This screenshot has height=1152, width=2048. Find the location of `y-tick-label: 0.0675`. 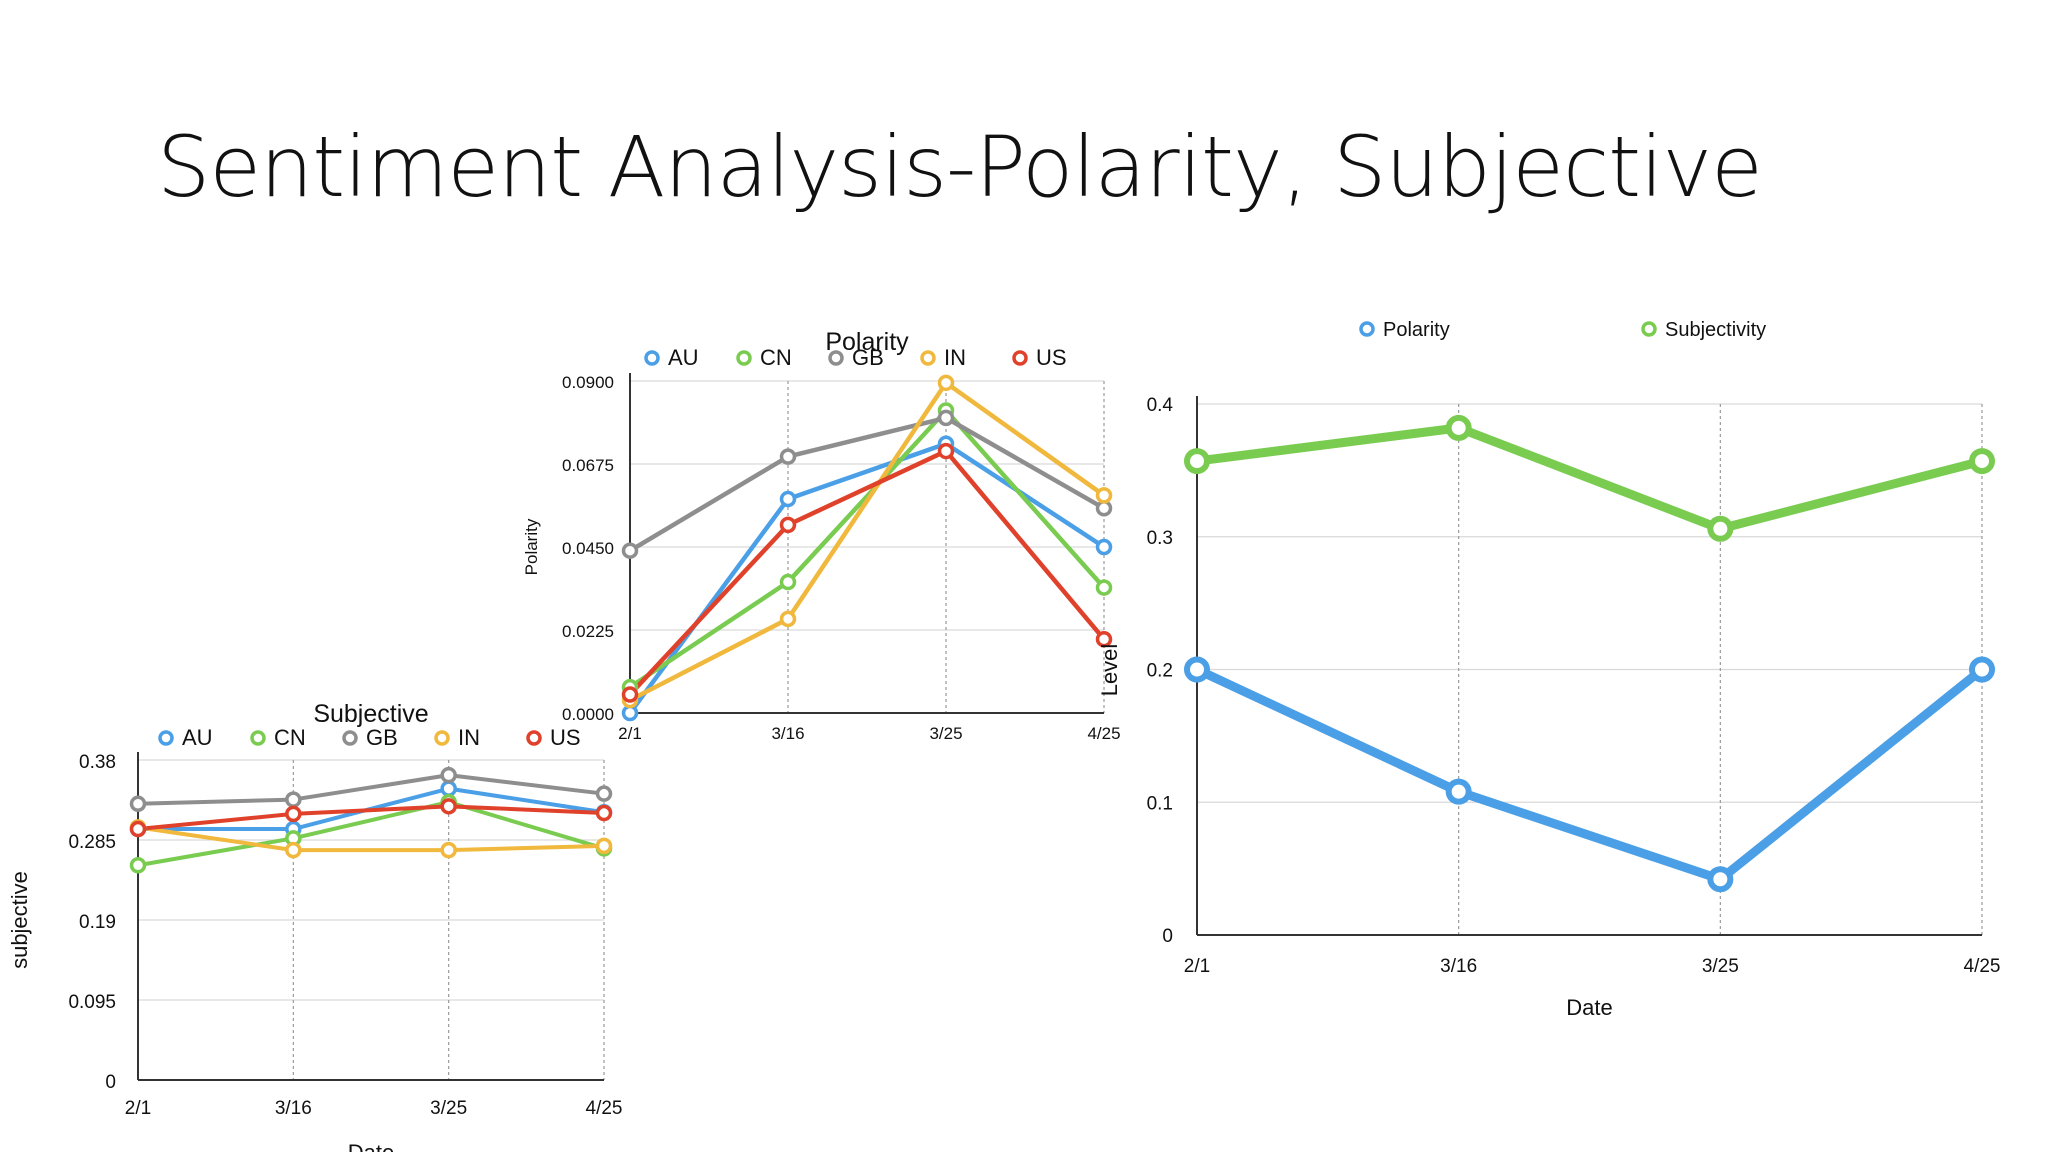

y-tick-label: 0.0675 is located at coordinates (588, 465).